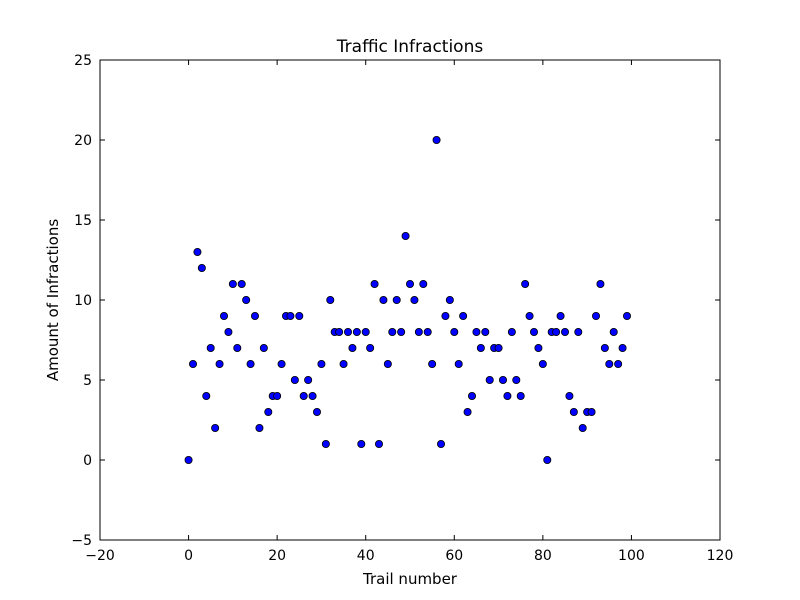  Describe the element at coordinates (83, 221) in the screenshot. I see `y-tick-label: 15` at that location.